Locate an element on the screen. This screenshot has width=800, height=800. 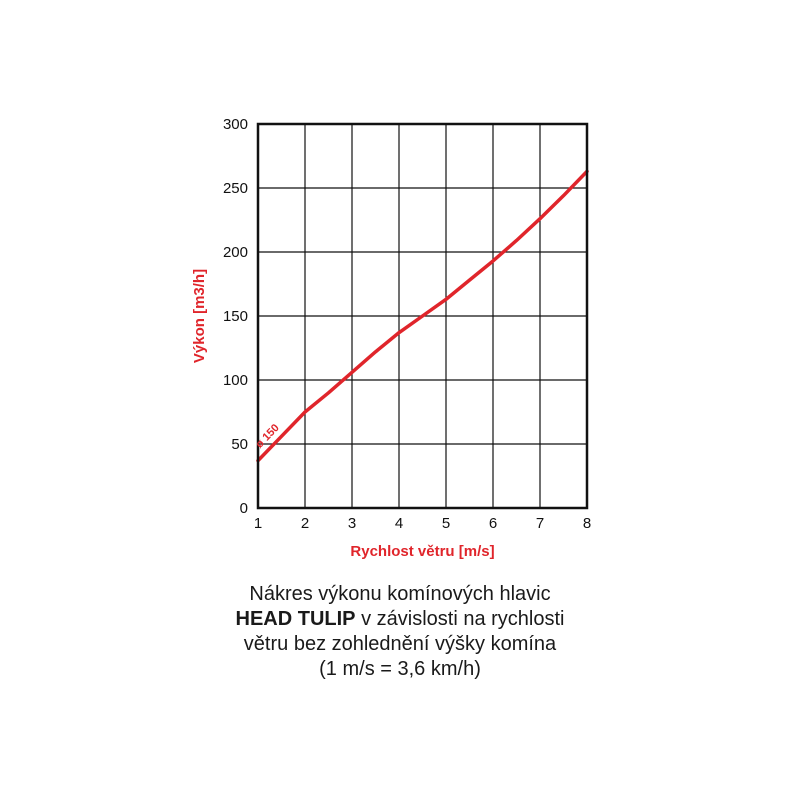
y-tick-label: 300 is located at coordinates (235, 124).